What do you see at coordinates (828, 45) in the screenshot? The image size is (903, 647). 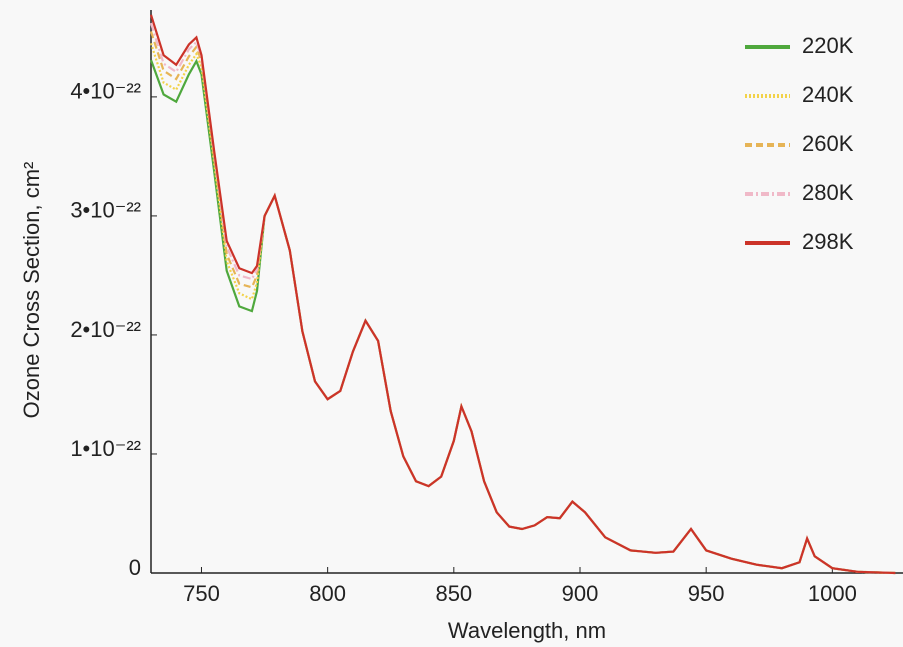 I see `legend-label: 220K` at bounding box center [828, 45].